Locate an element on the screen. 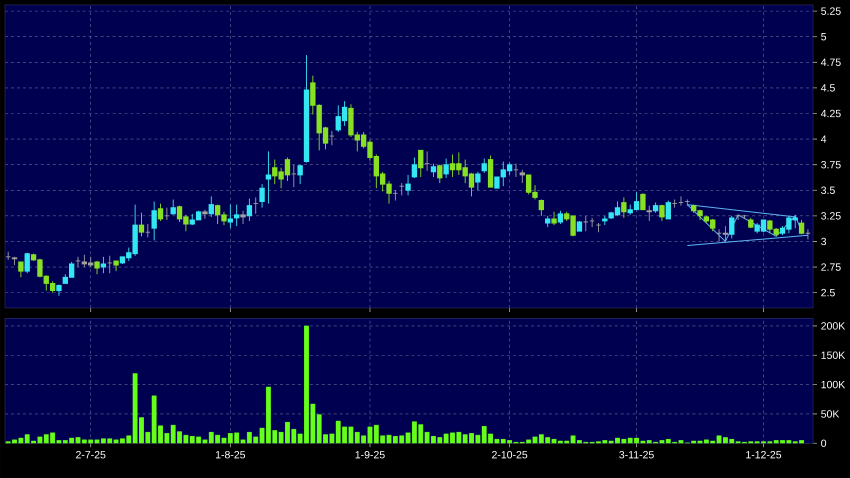 Image resolution: width=850 pixels, height=478 pixels. y-tick-label: 5.25 is located at coordinates (831, 11).